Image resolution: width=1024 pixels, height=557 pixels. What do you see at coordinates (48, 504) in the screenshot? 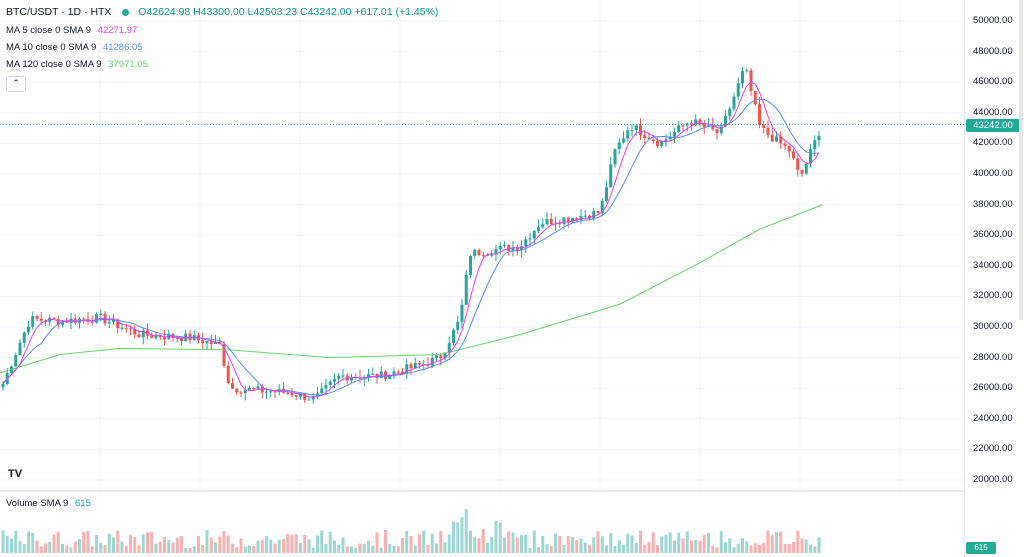
I see `volume-legend: Volume SMA 9 615` at bounding box center [48, 504].